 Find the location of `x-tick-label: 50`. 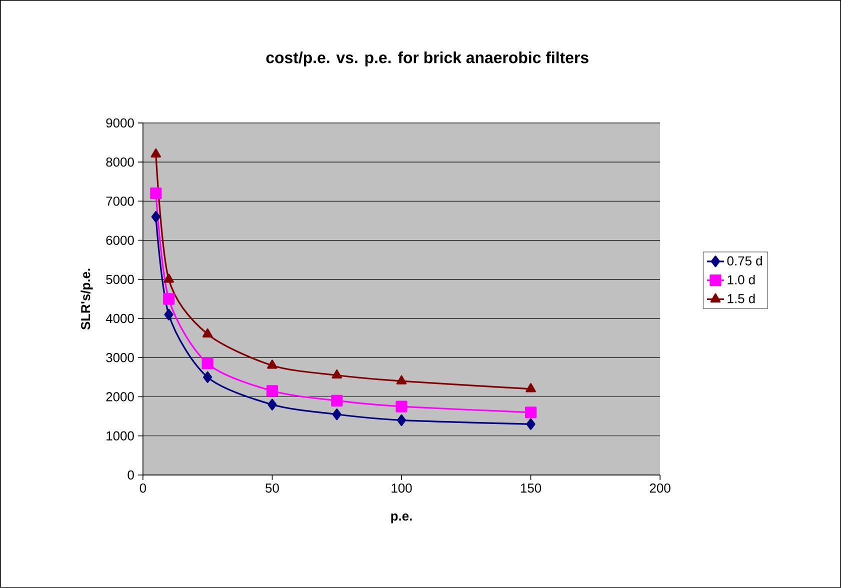

x-tick-label: 50 is located at coordinates (272, 488).